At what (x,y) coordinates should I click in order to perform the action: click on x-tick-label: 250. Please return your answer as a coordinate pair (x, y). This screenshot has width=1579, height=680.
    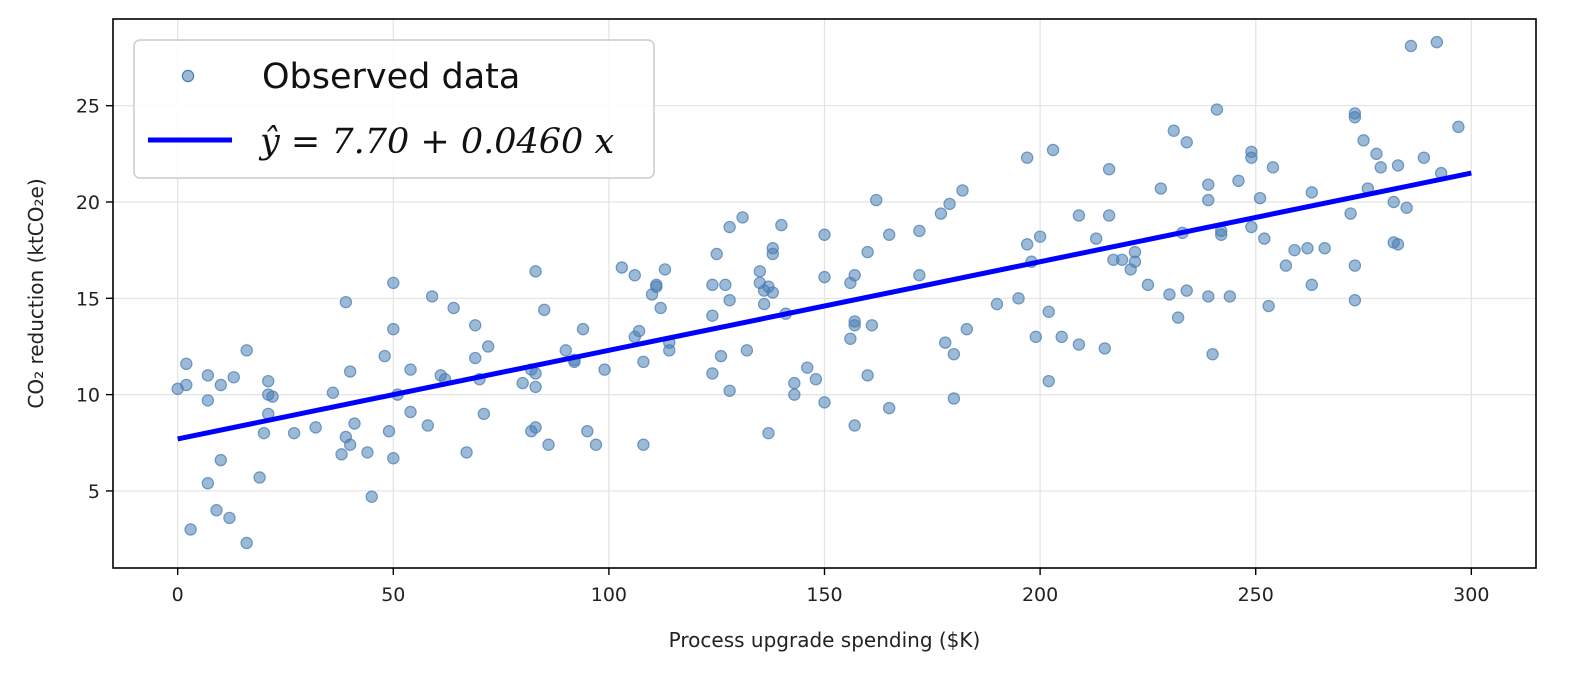
    Looking at the image, I should click on (1256, 595).